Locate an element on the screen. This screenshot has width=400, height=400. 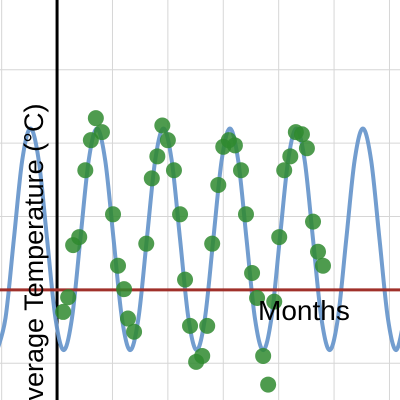
y-axis-label: Average Temperature (°C) is located at coordinates (34, 252).